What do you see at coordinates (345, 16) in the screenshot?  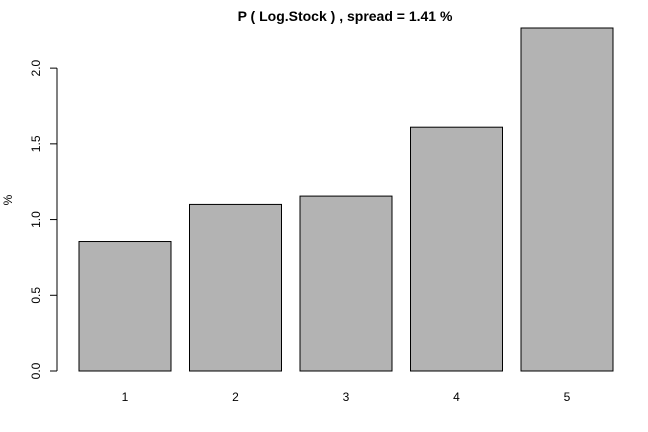 I see `chart-title: P ( Log.Stock ) , spread = 1.41 %` at bounding box center [345, 16].